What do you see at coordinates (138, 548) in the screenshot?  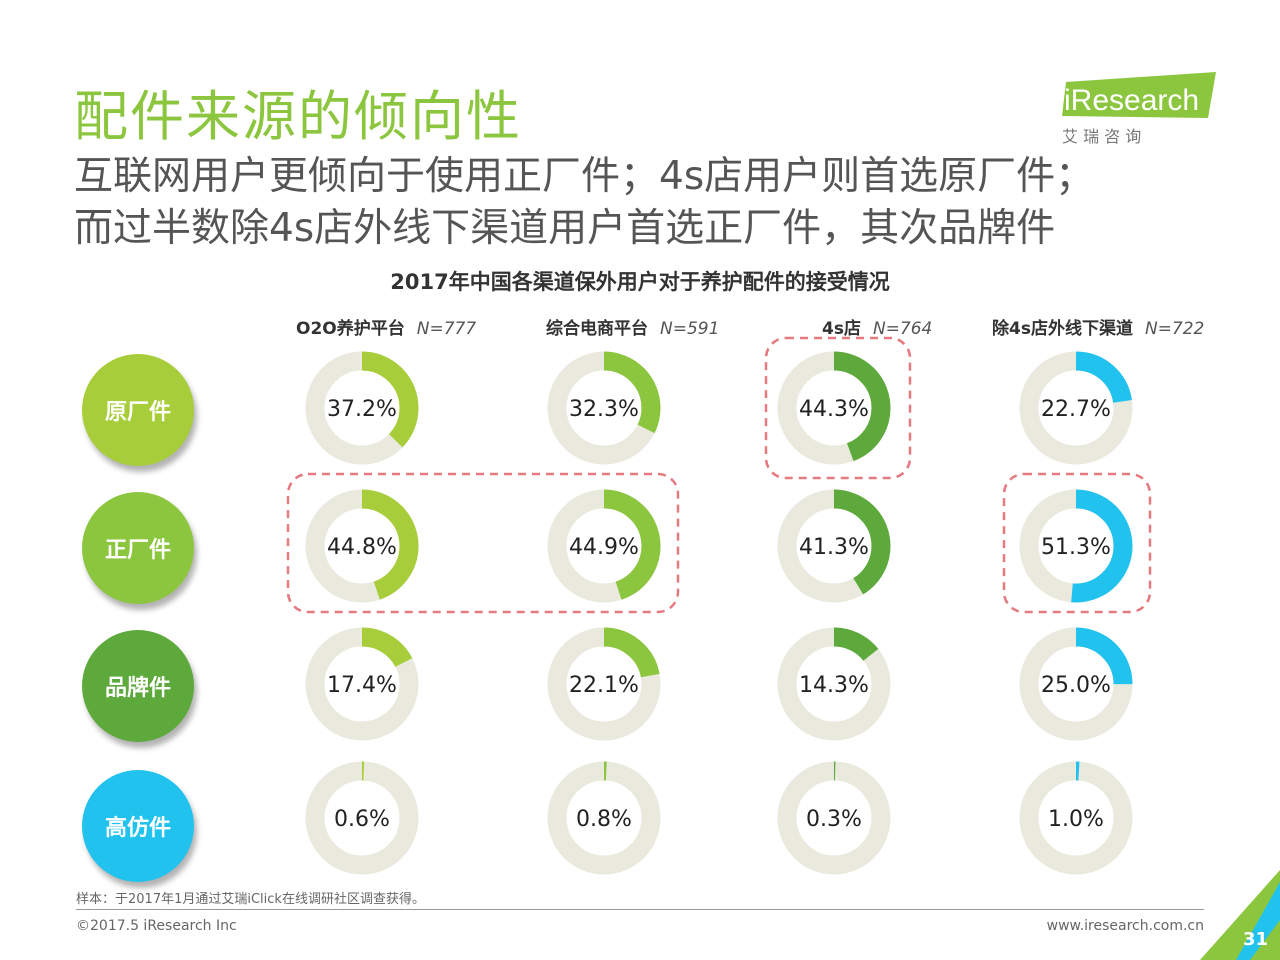 I see `row-label-oem: 正厂件` at bounding box center [138, 548].